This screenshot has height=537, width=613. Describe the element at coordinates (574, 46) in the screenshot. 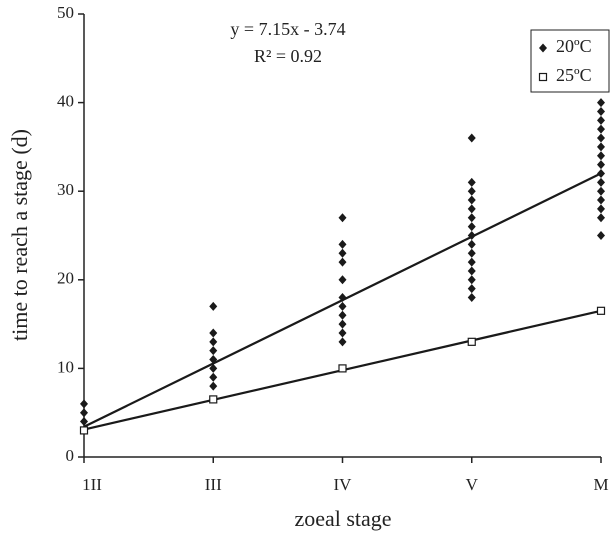

I see `legend-label: 20ºC` at that location.